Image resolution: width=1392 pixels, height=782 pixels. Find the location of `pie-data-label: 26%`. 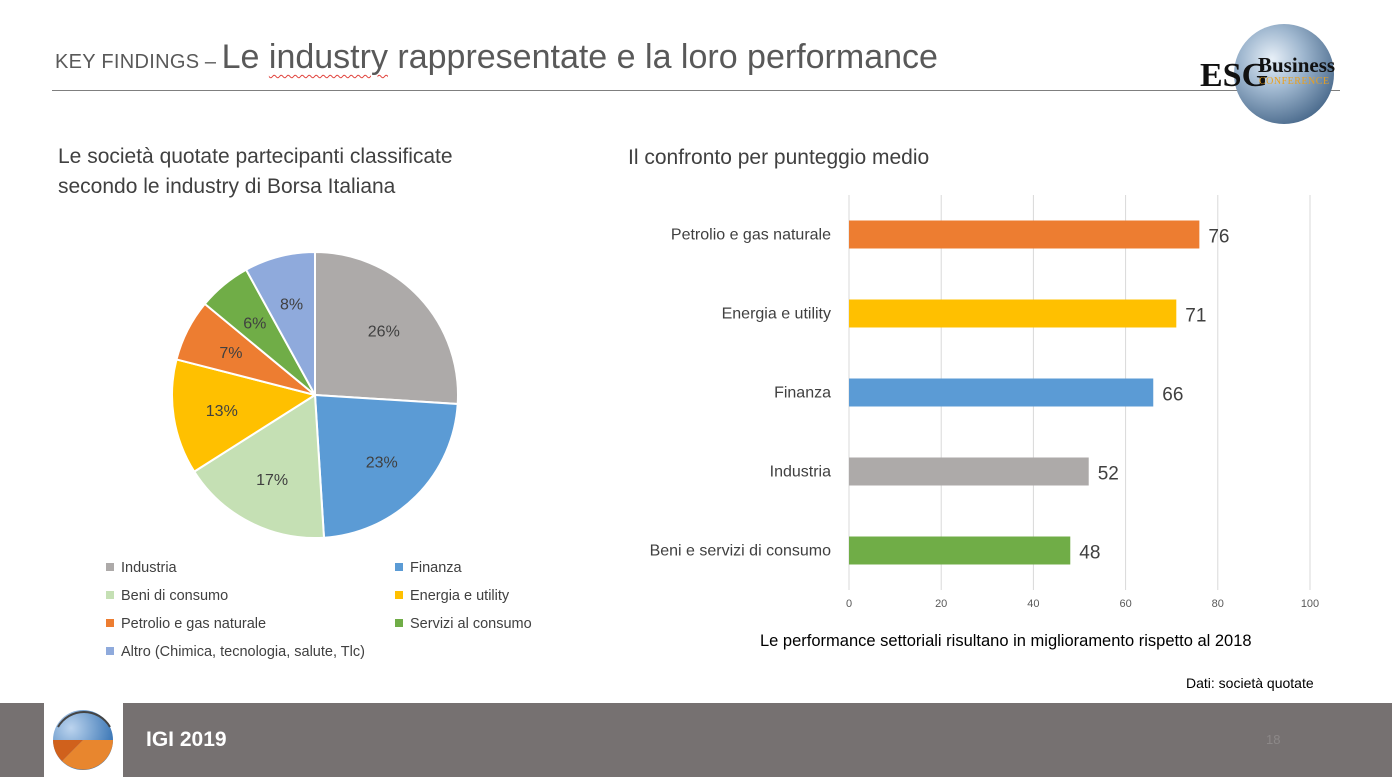

pie-data-label: 26% is located at coordinates (384, 331).